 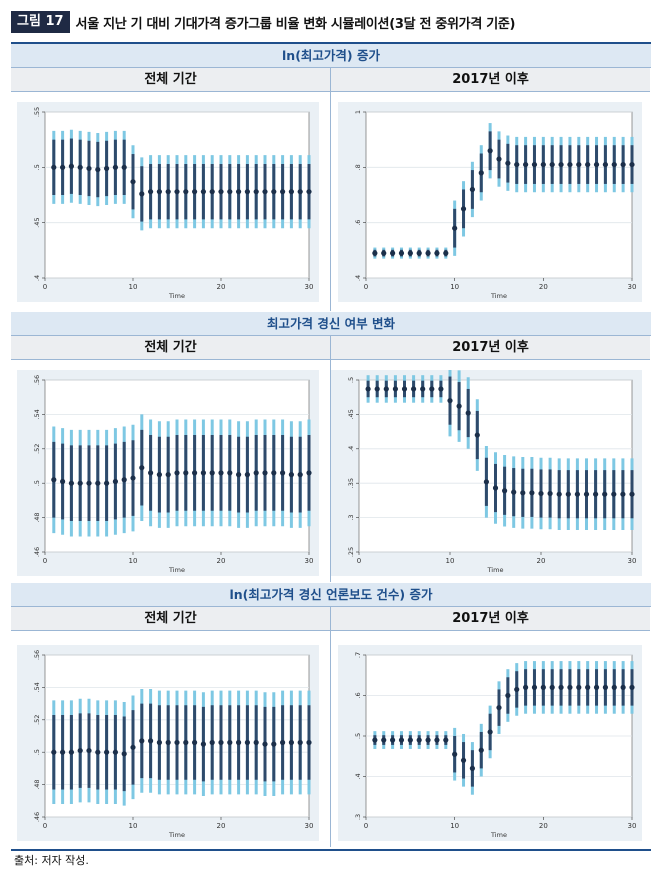 What do you see at coordinates (351, 552) in the screenshot?
I see `y-tick-label: .25` at bounding box center [351, 552].